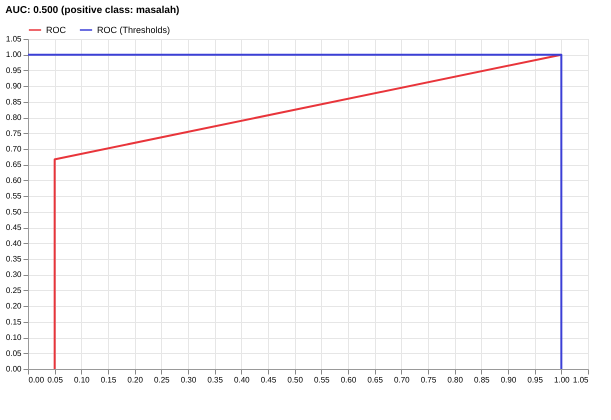 This screenshot has height=420, width=611. Describe the element at coordinates (14, 306) in the screenshot. I see `y-tick-label: 0.20` at that location.